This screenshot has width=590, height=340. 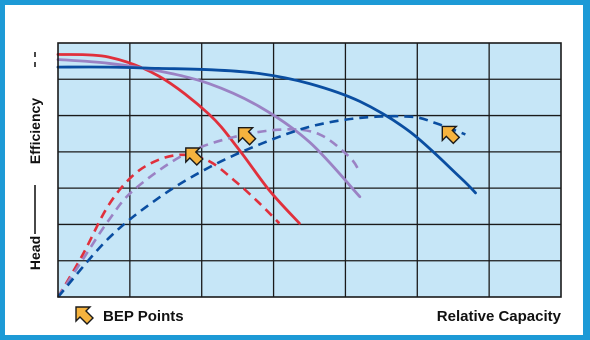 What do you see at coordinates (143, 316) in the screenshot?
I see `legend-bep-label: BEP Points` at bounding box center [143, 316].